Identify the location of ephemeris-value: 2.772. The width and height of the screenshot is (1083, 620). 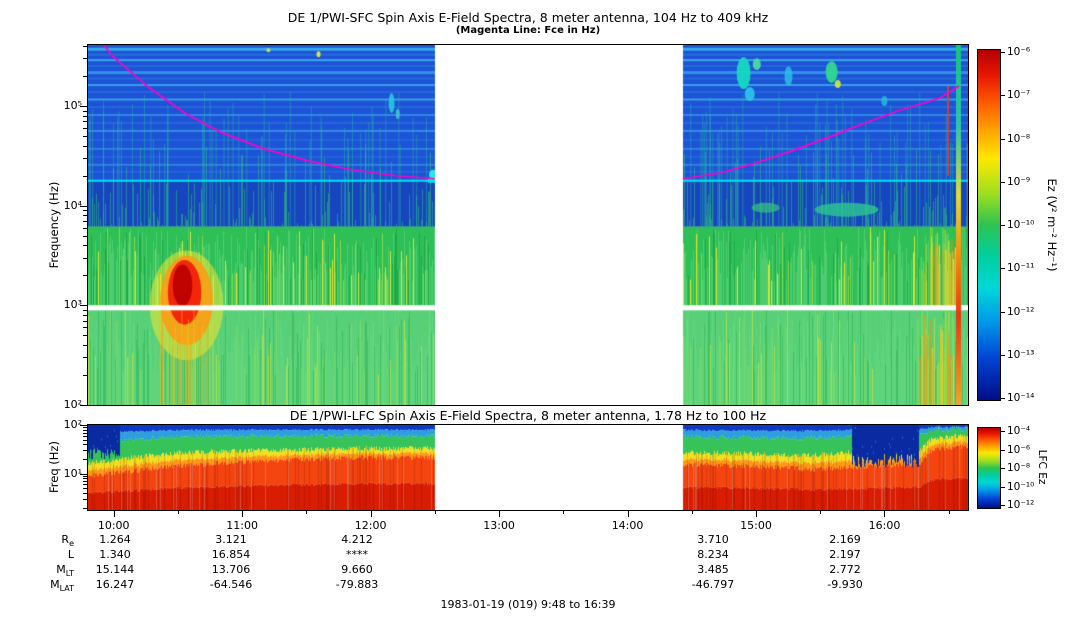
(845, 569).